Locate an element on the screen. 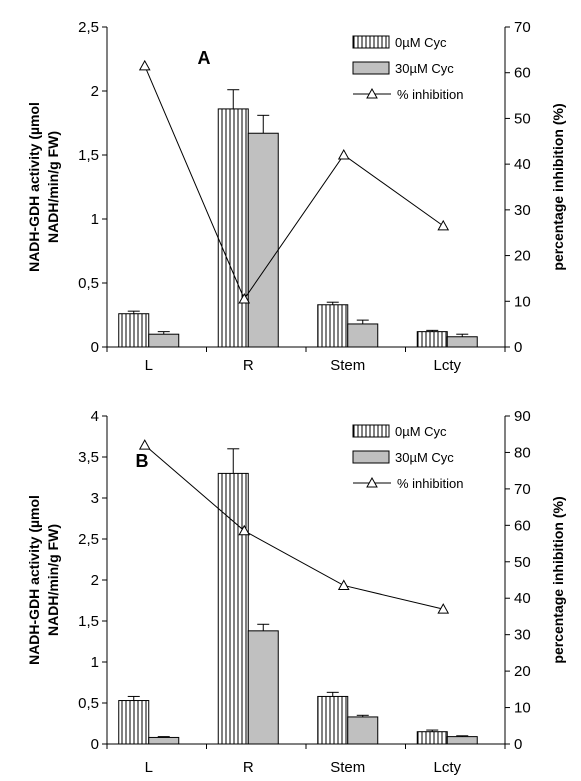 This screenshot has height=781, width=581. panel-letter: A is located at coordinates (204, 58).